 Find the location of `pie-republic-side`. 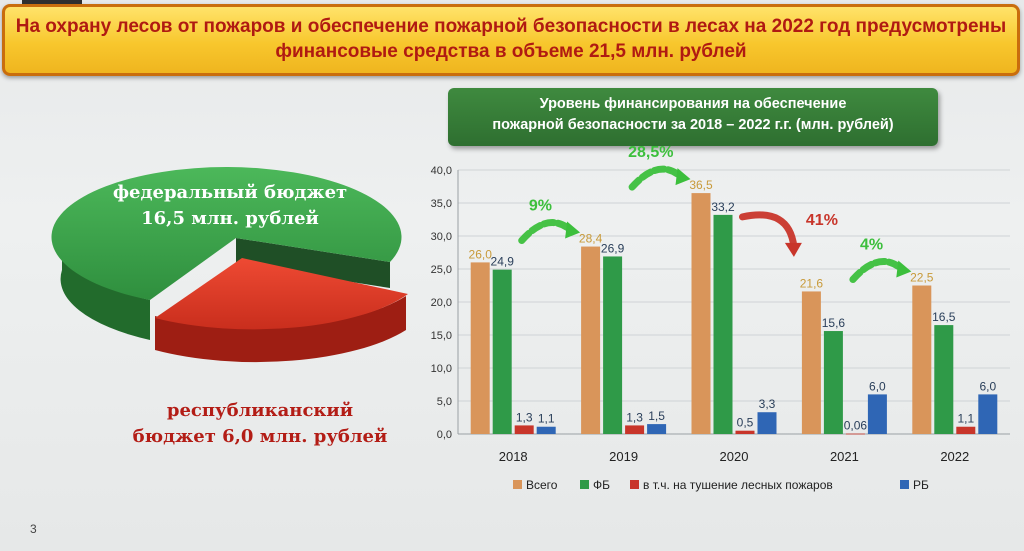

pie-republic-side is located at coordinates (280, 329).